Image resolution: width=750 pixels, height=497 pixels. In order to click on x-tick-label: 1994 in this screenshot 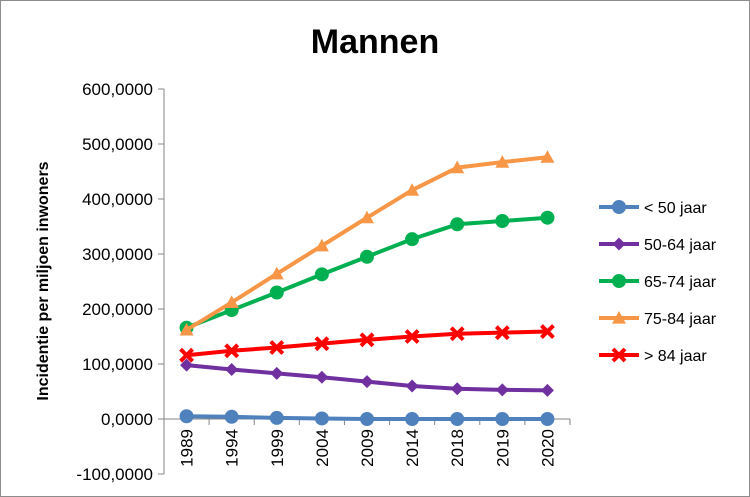, I will do `click(232, 448)`.